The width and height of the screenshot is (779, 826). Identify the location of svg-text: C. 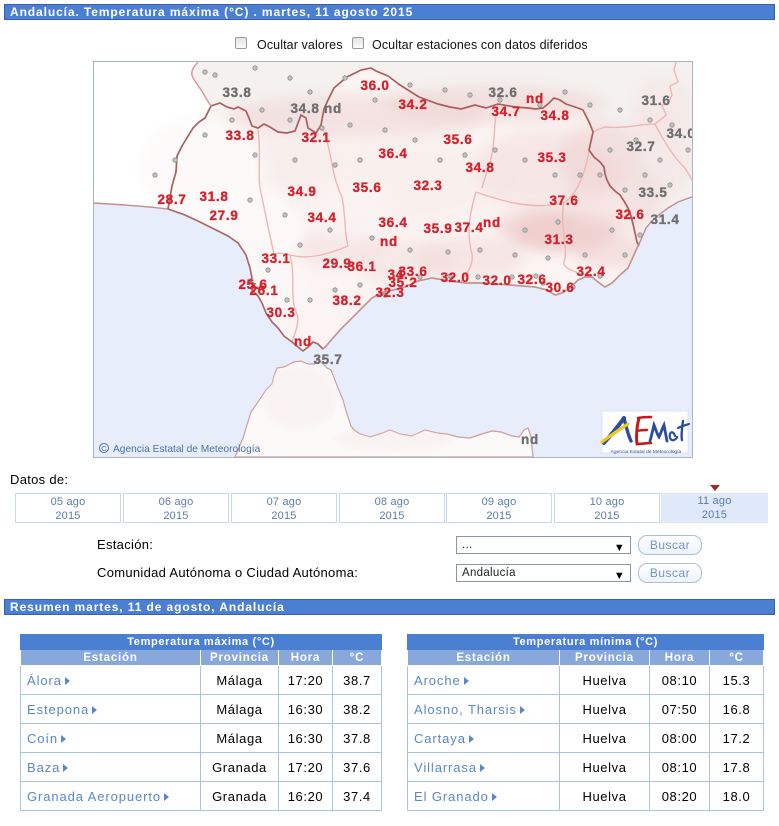
(104, 448).